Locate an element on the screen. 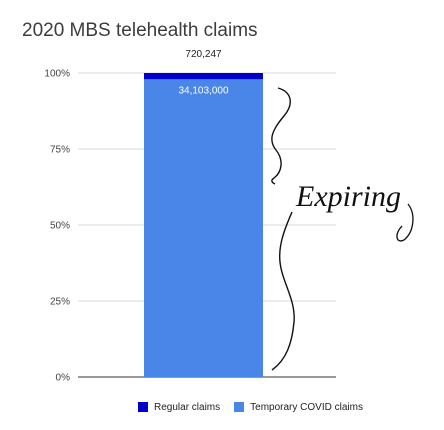 The width and height of the screenshot is (444, 430). y-tick-label: 75% is located at coordinates (60, 150).